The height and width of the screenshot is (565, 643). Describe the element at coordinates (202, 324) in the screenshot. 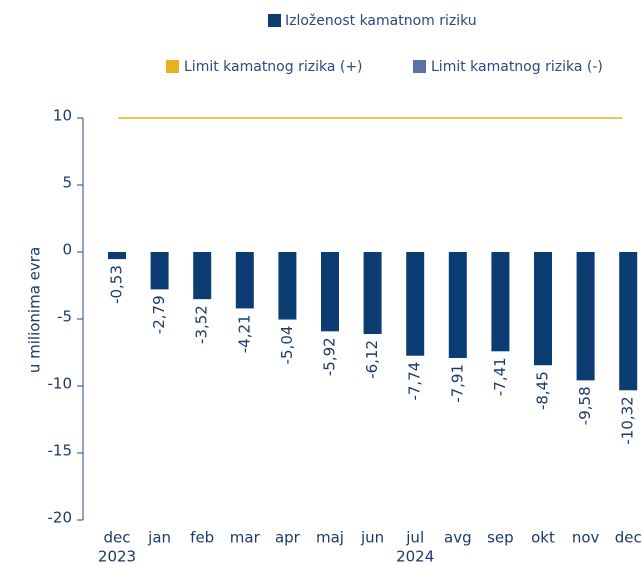

I see `value-label: -3,52` at that location.